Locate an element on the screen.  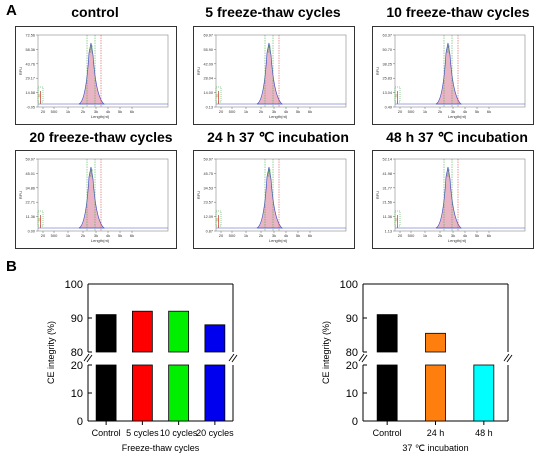
y-tick-label: 21.56 is located at coordinates (387, 203).